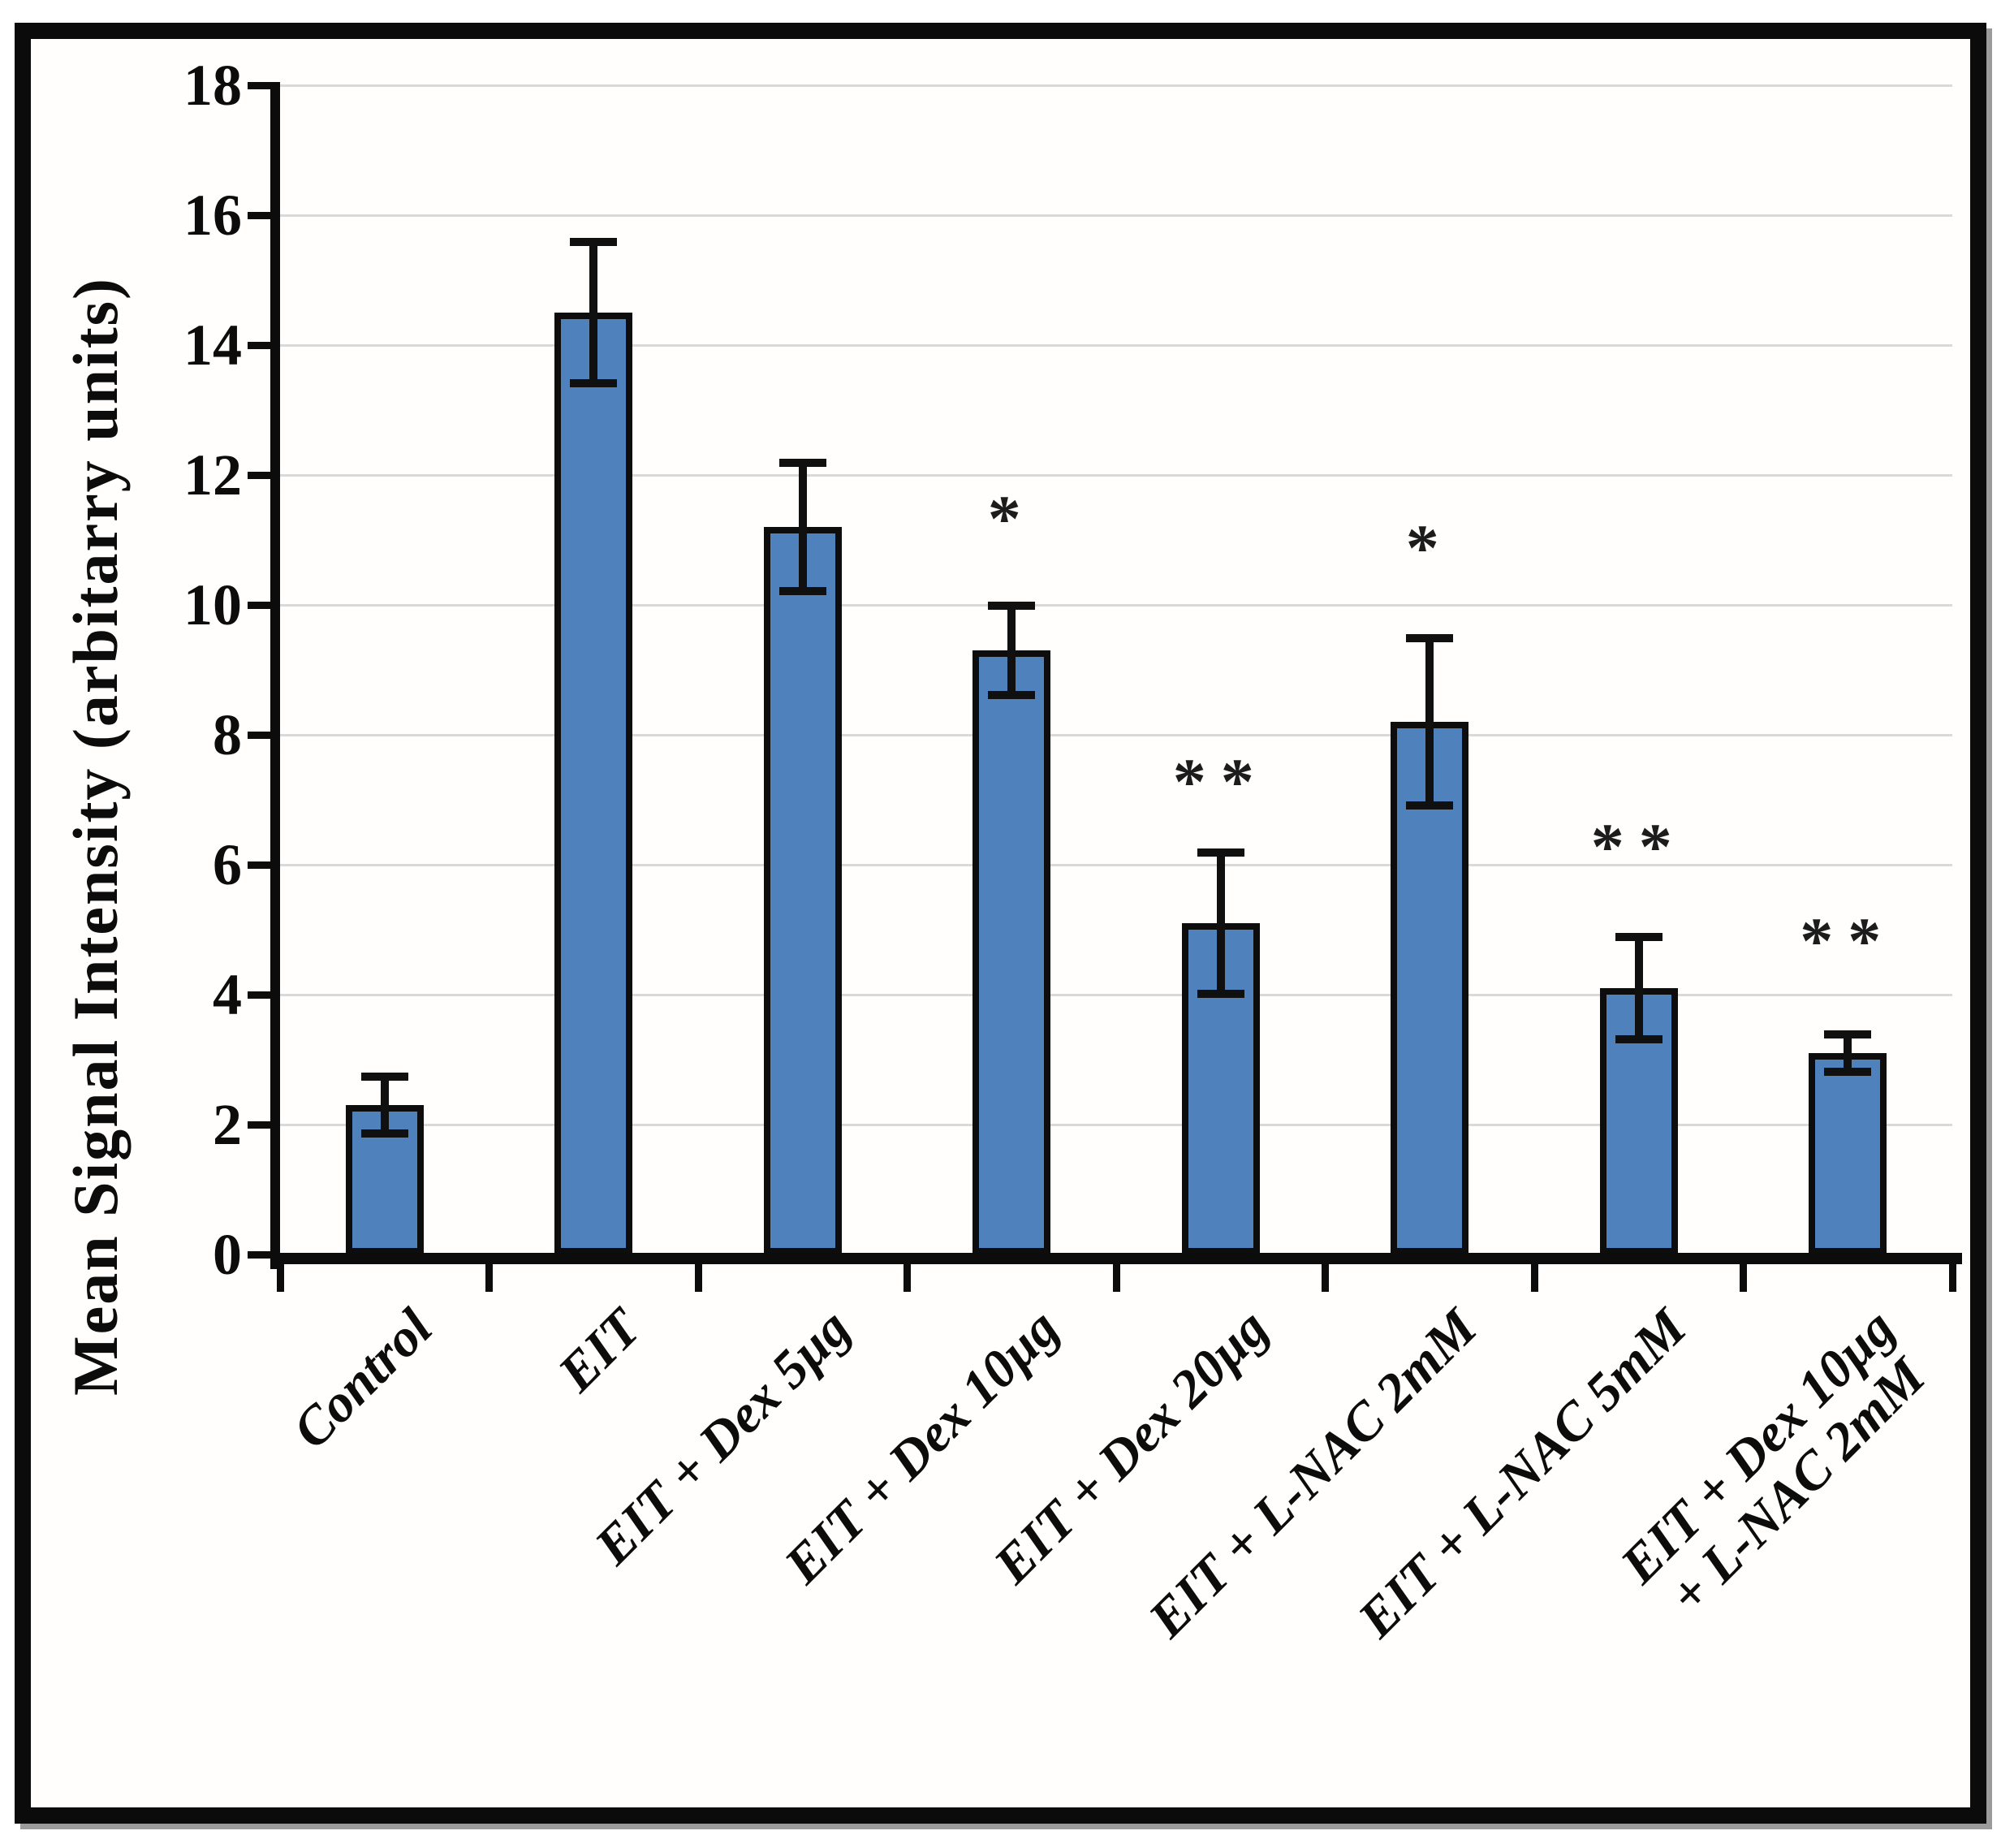 This screenshot has width=2014, height=1848. I want to click on y-axis-tick-label: 12, so click(212, 475).